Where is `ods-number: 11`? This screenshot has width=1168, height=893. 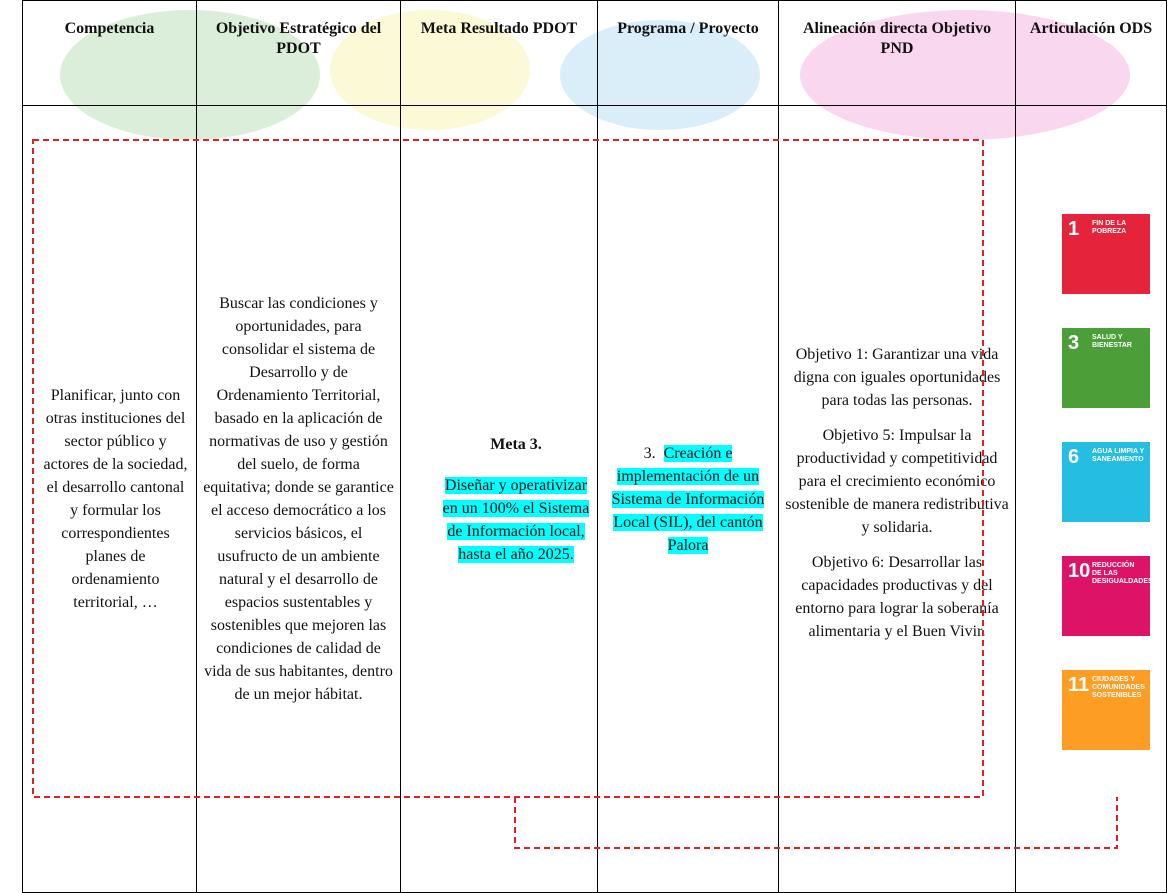 ods-number: 11 is located at coordinates (1079, 685).